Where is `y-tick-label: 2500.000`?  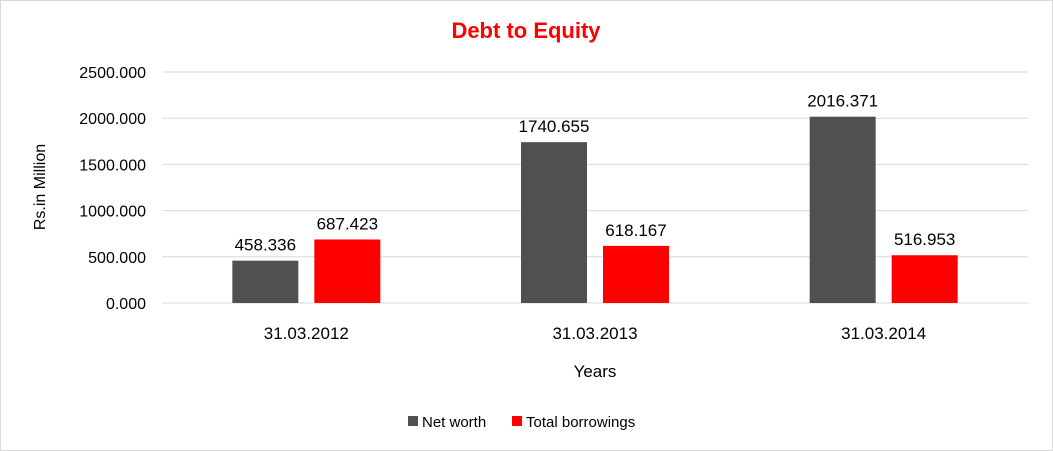
y-tick-label: 2500.000 is located at coordinates (112, 73).